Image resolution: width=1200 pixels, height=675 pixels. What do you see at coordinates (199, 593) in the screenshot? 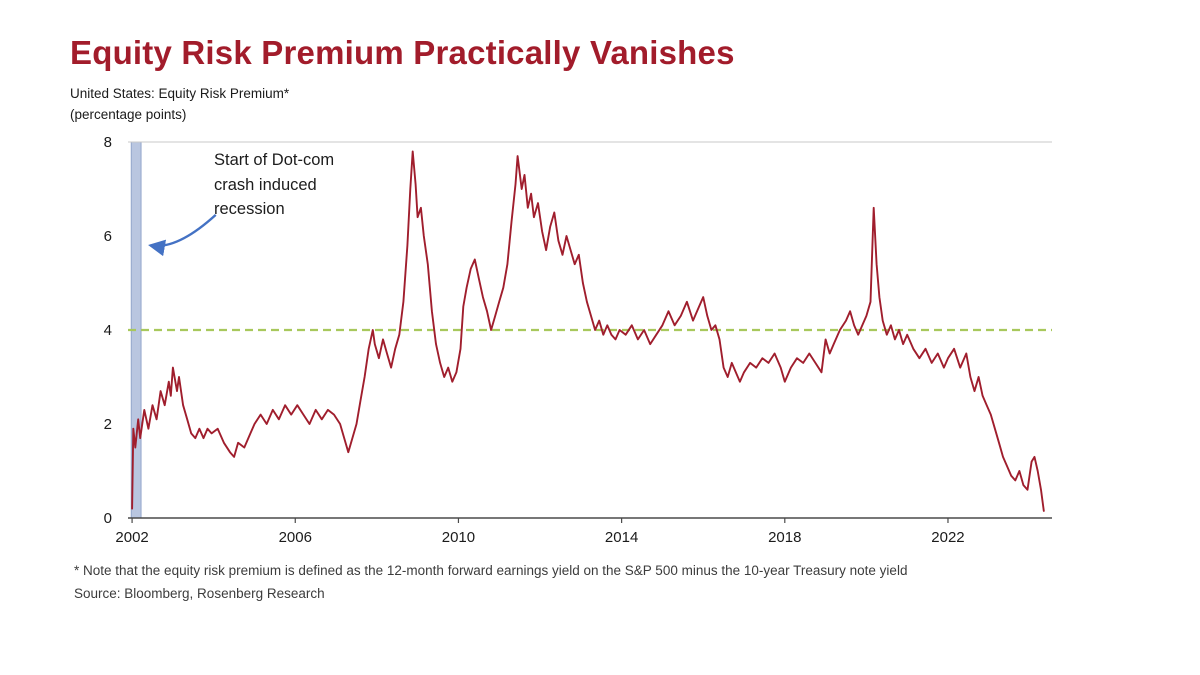
I see `footnote-source: Source: Bloomberg, Rosenberg Research` at bounding box center [199, 593].